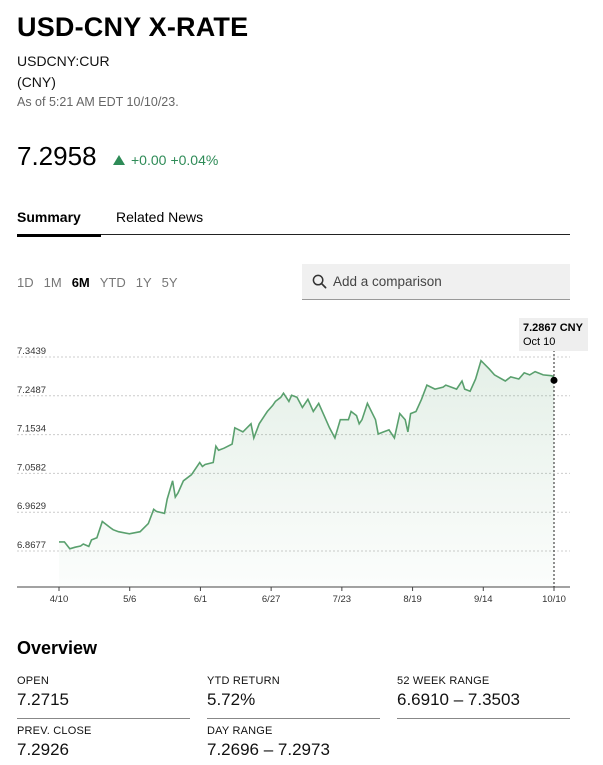 The width and height of the screenshot is (603, 765). I want to click on stat-prev-close: PREV. CLOSE 7.2926, so click(103, 742).